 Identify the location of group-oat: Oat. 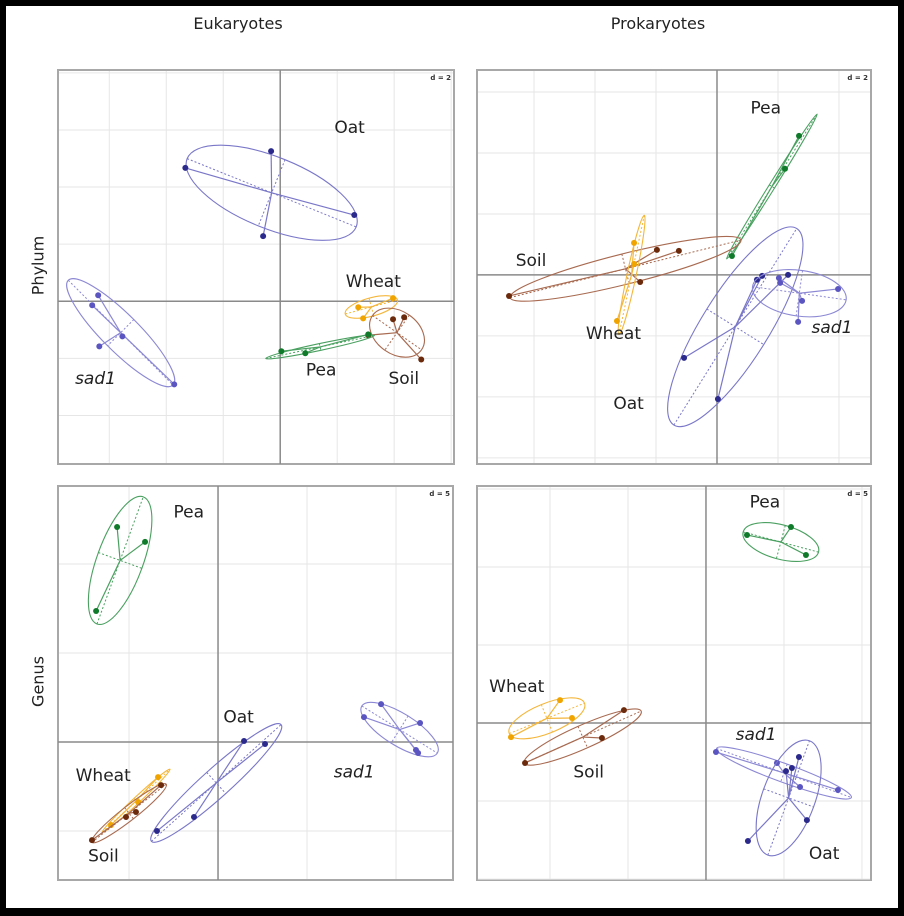
(792, 801).